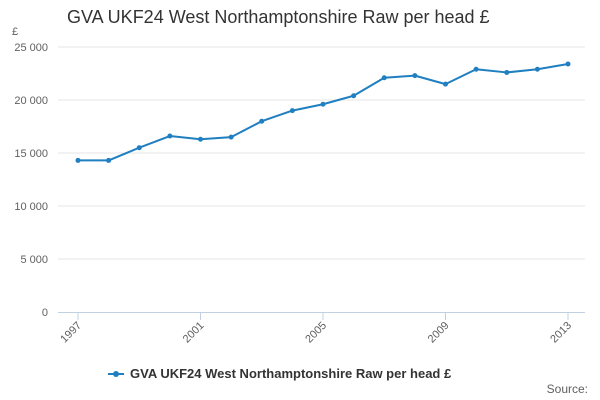 The height and width of the screenshot is (400, 600). What do you see at coordinates (31, 180) in the screenshot?
I see `y-axis-tick-labels: 0 5 000 10 000 15 000 20 000 25 000` at bounding box center [31, 180].